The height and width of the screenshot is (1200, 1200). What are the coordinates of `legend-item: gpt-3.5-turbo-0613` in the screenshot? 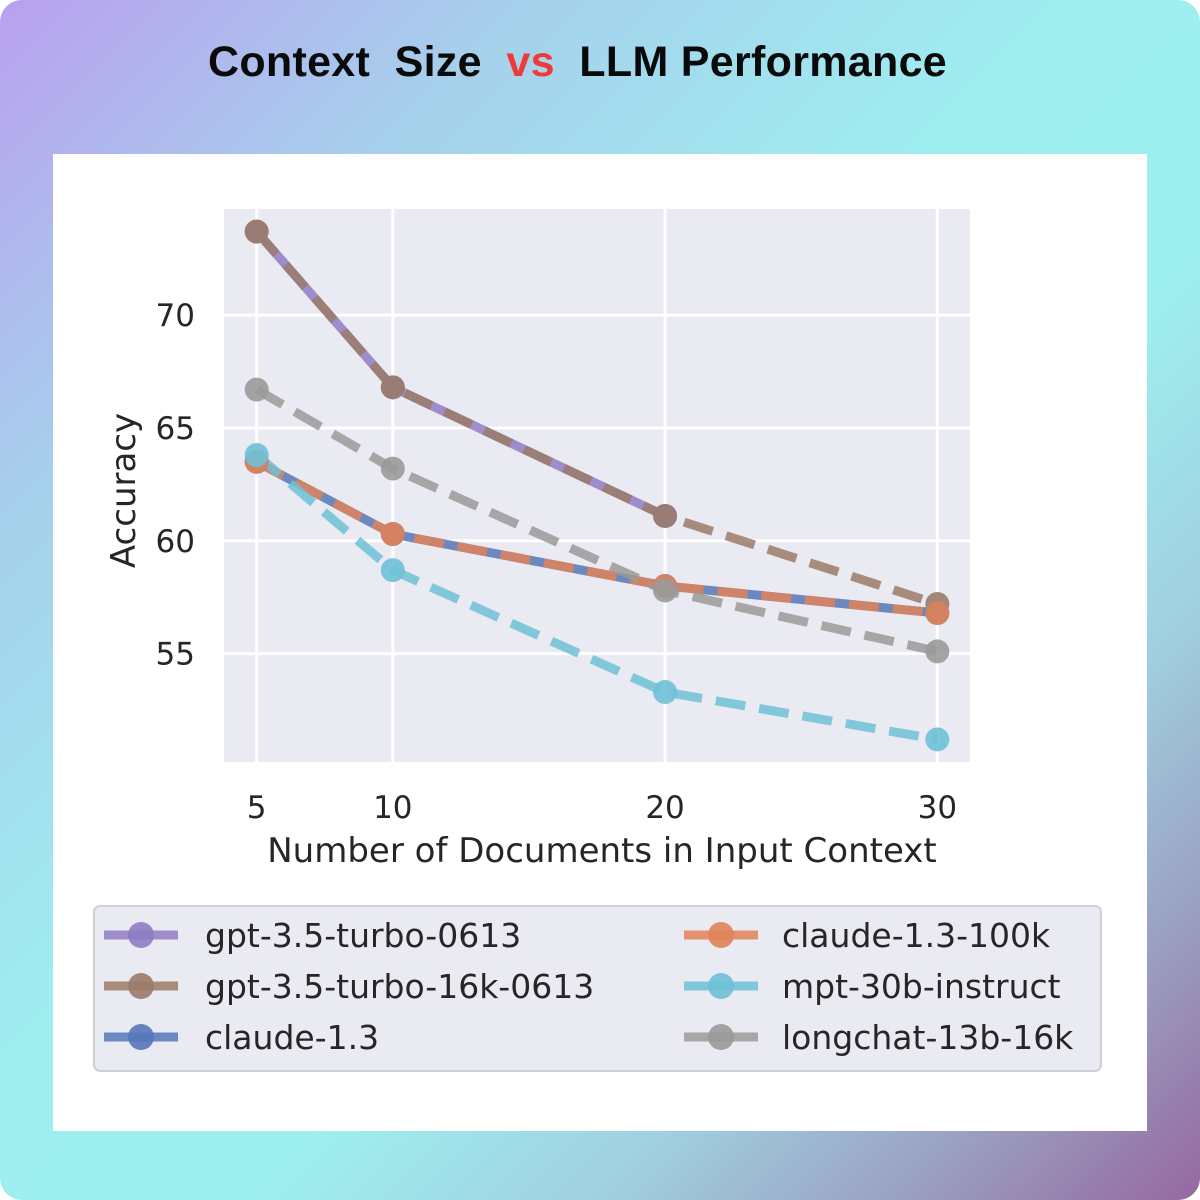 It's located at (312, 935).